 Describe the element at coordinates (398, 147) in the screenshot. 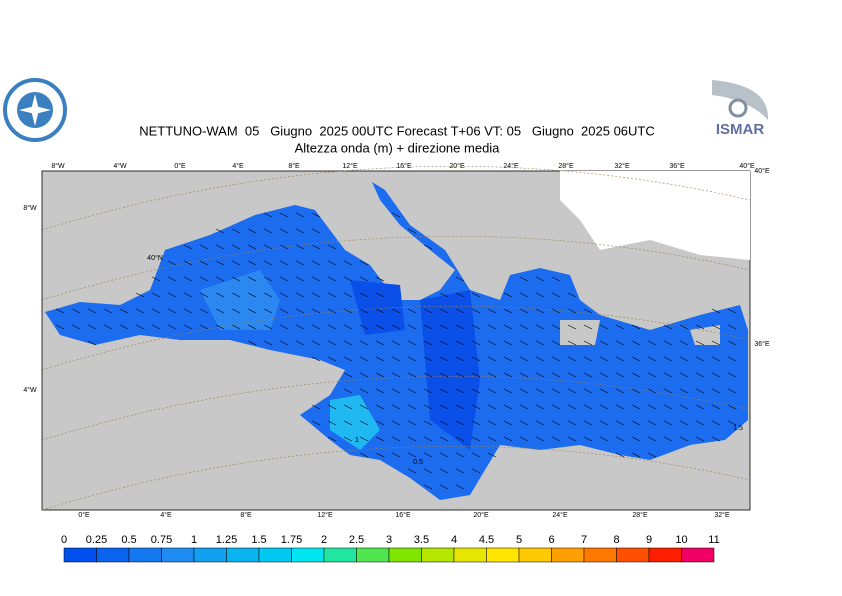

I see `subtitle: Altezza onda (m) + direzione media` at that location.